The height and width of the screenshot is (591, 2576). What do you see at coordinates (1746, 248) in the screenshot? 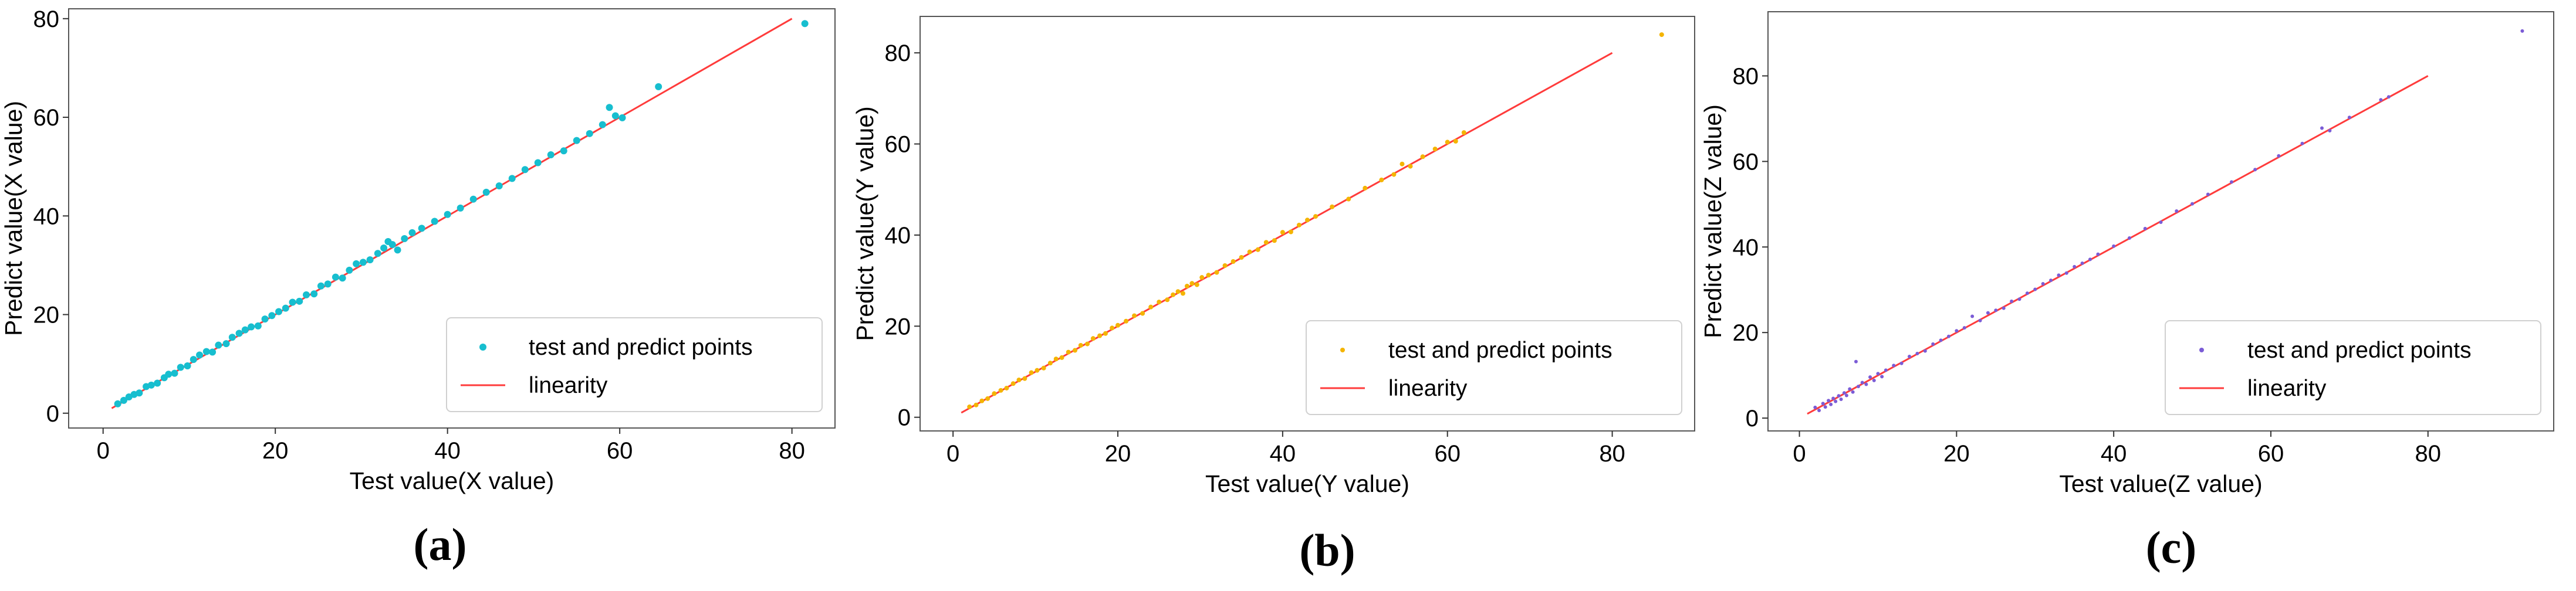
I see `y-tick-label: 40` at bounding box center [1746, 248].